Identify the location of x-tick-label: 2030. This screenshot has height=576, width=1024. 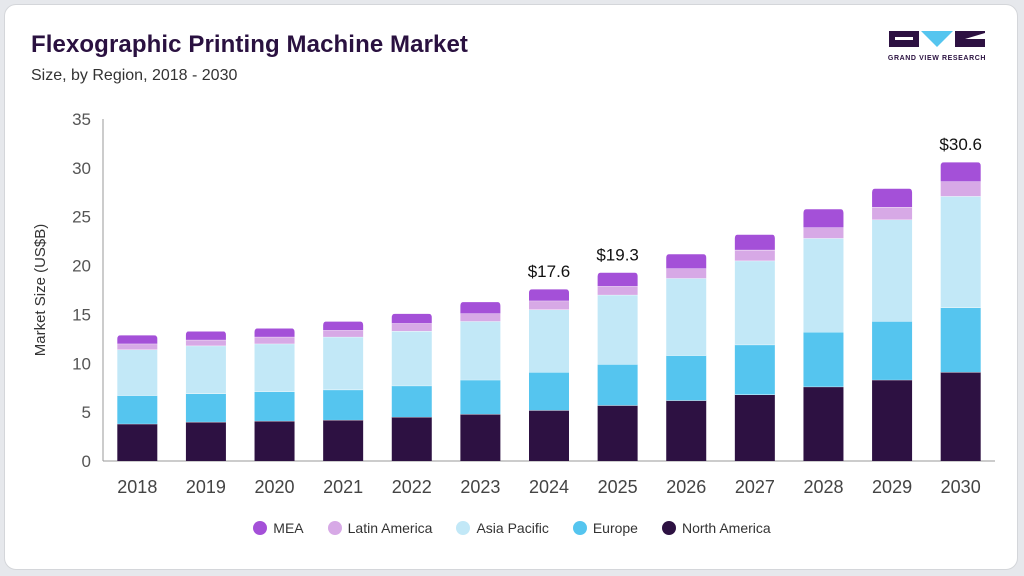
(961, 487).